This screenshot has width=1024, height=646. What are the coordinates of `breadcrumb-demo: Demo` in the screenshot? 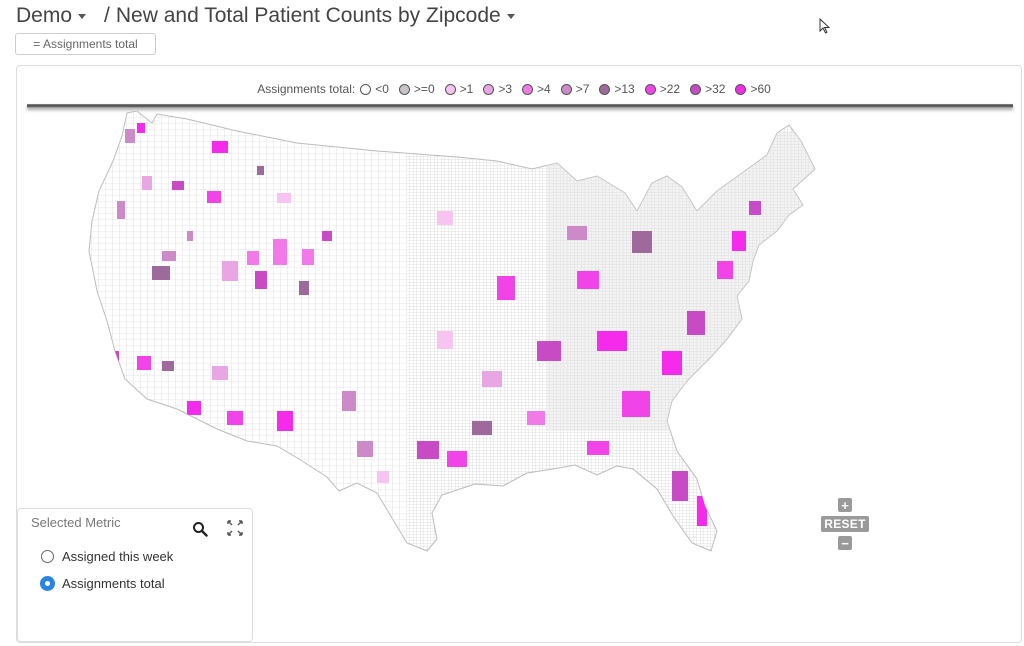 It's located at (44, 15).